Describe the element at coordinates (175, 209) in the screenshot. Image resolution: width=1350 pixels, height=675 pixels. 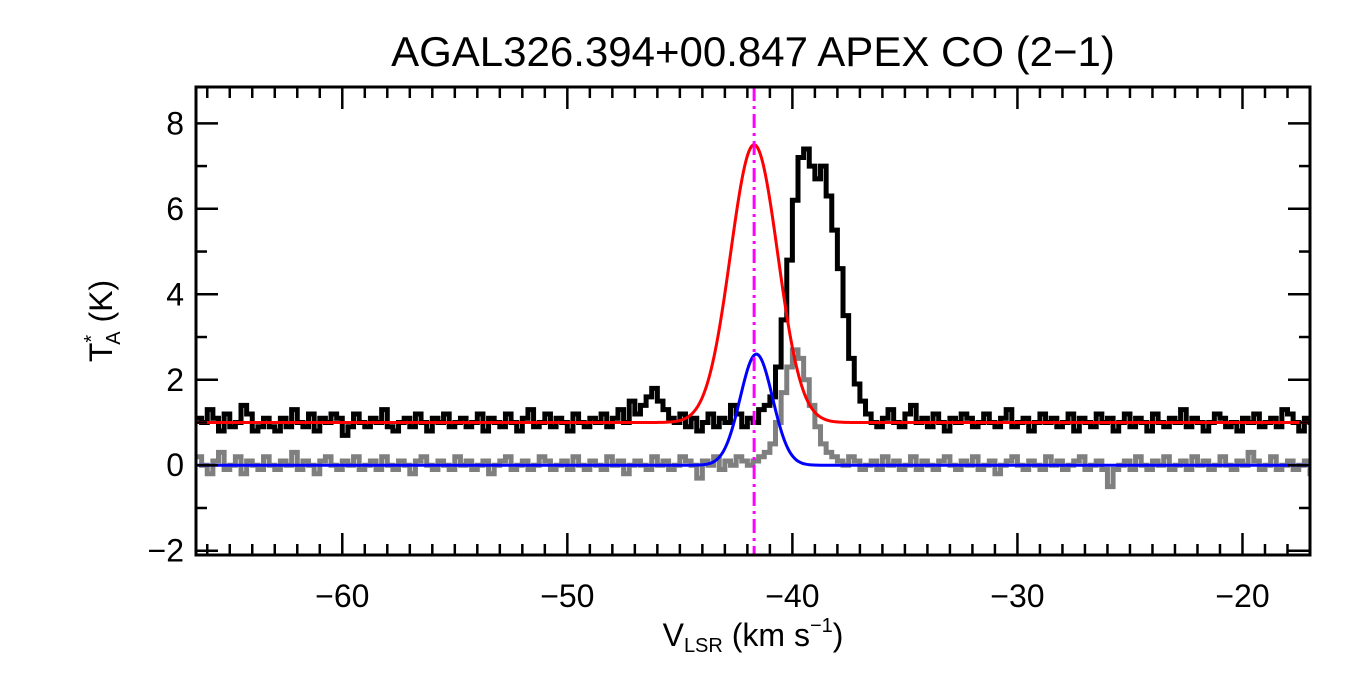
I see `y-tick-label: 6` at that location.